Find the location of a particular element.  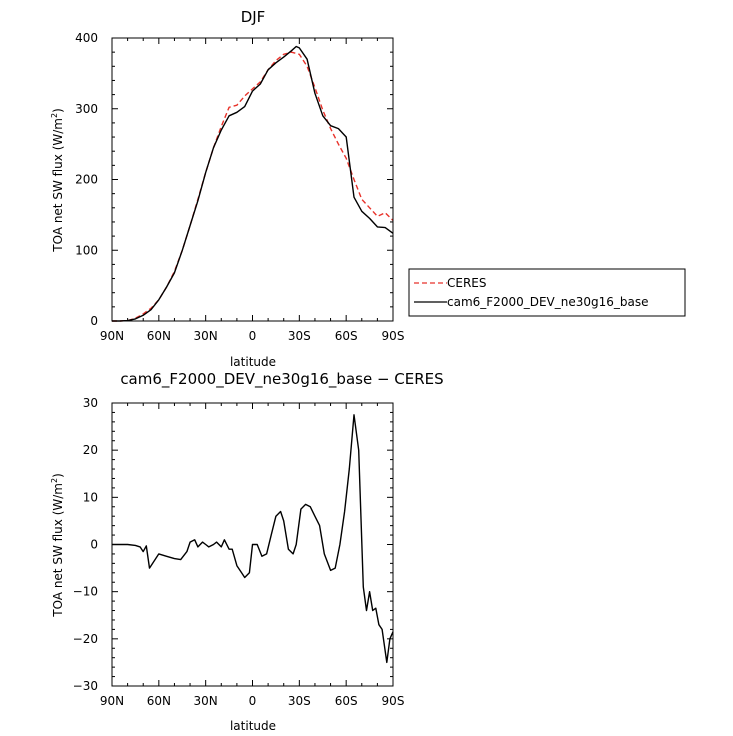

top-chart-xtick-label-3: 0 is located at coordinates (253, 336).